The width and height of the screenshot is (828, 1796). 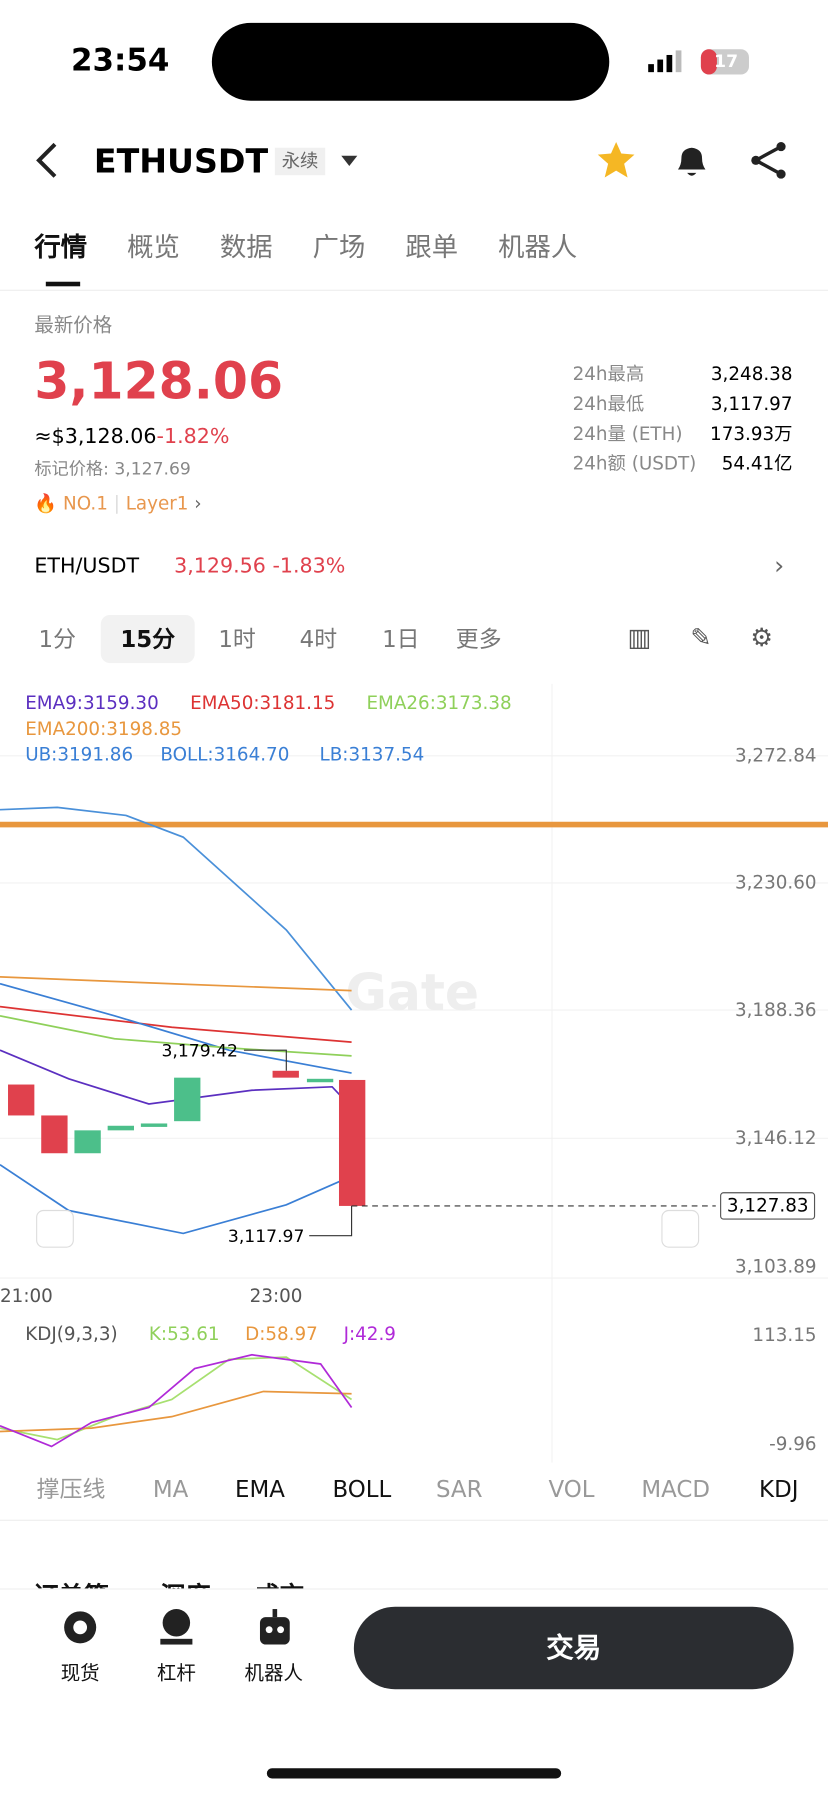 What do you see at coordinates (751, 433) in the screenshot?
I see `stat-value: 173.93万` at bounding box center [751, 433].